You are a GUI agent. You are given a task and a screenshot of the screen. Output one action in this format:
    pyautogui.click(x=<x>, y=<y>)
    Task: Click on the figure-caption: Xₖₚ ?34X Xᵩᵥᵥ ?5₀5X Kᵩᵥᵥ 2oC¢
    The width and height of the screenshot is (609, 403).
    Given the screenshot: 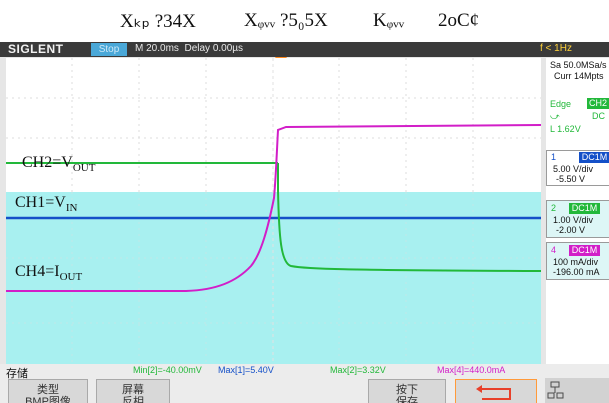 What is the action you would take?
    pyautogui.click(x=304, y=21)
    